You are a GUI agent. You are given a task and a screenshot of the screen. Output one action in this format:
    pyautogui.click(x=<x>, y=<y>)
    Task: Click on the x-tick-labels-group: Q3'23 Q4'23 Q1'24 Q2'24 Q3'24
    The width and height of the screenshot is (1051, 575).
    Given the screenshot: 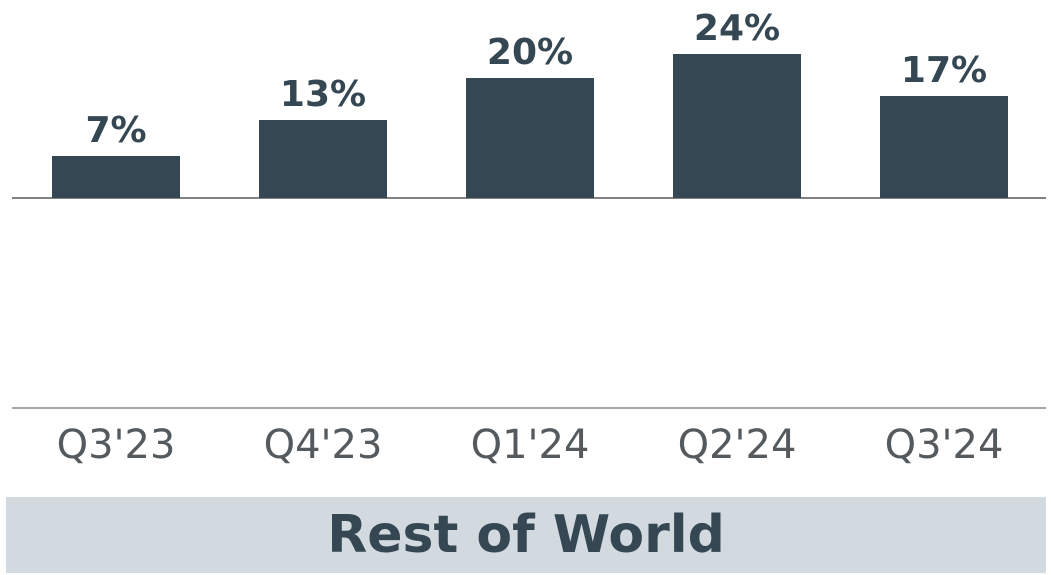 What is the action you would take?
    pyautogui.click(x=530, y=445)
    